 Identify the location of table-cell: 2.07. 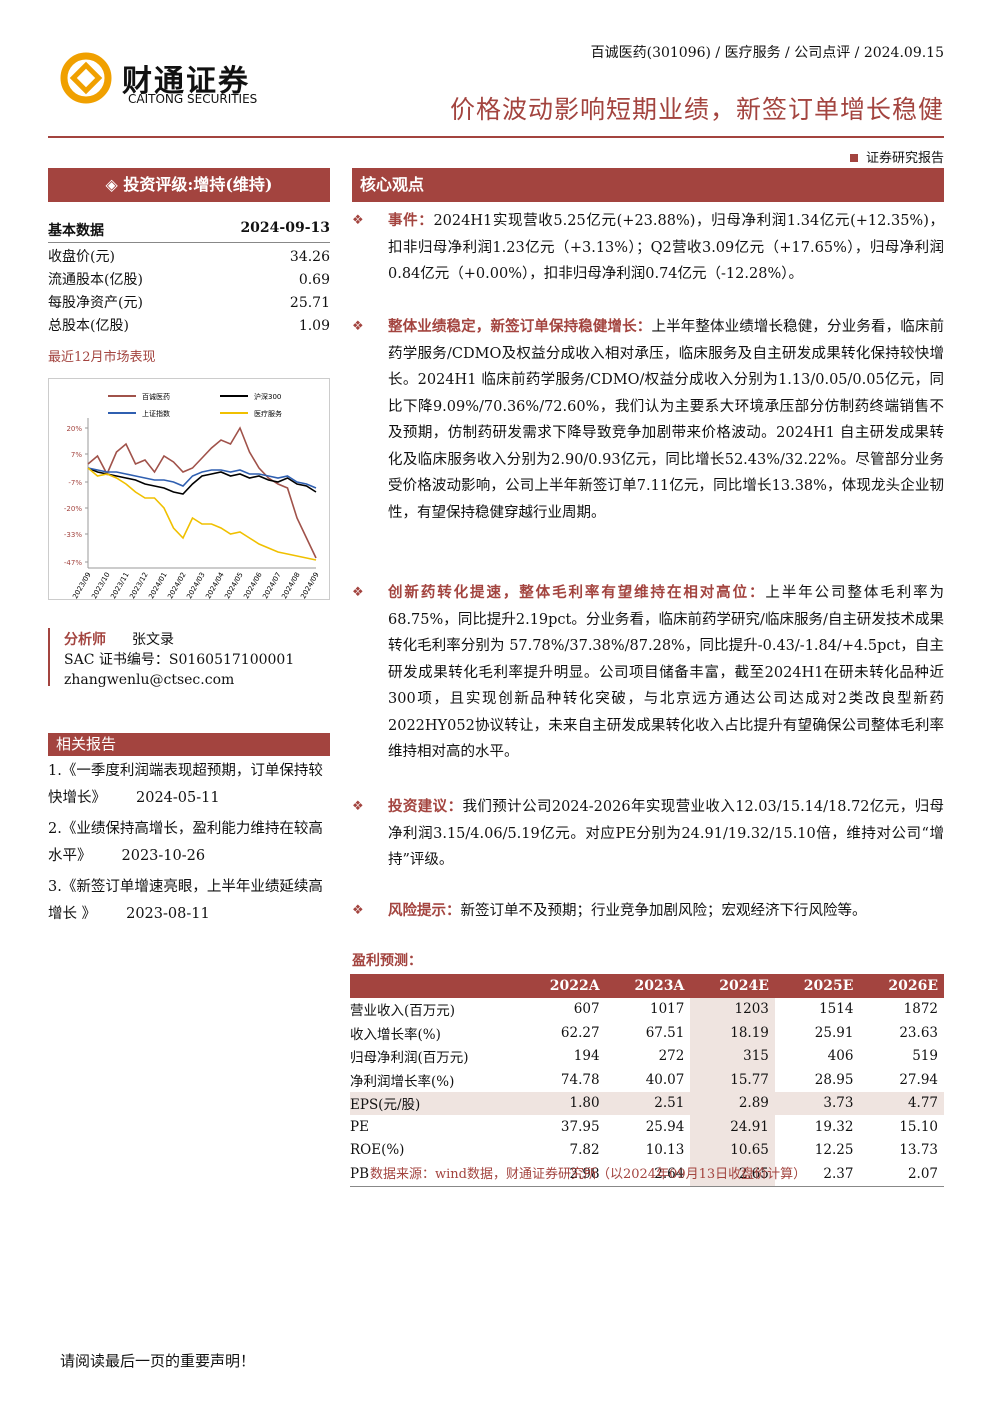
(922, 1173).